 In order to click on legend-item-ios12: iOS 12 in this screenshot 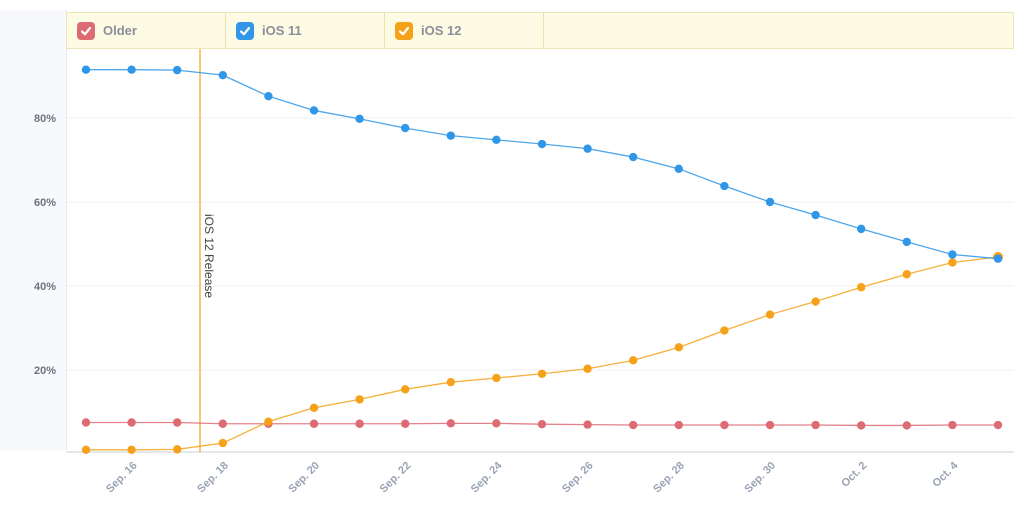, I will do `click(464, 30)`.